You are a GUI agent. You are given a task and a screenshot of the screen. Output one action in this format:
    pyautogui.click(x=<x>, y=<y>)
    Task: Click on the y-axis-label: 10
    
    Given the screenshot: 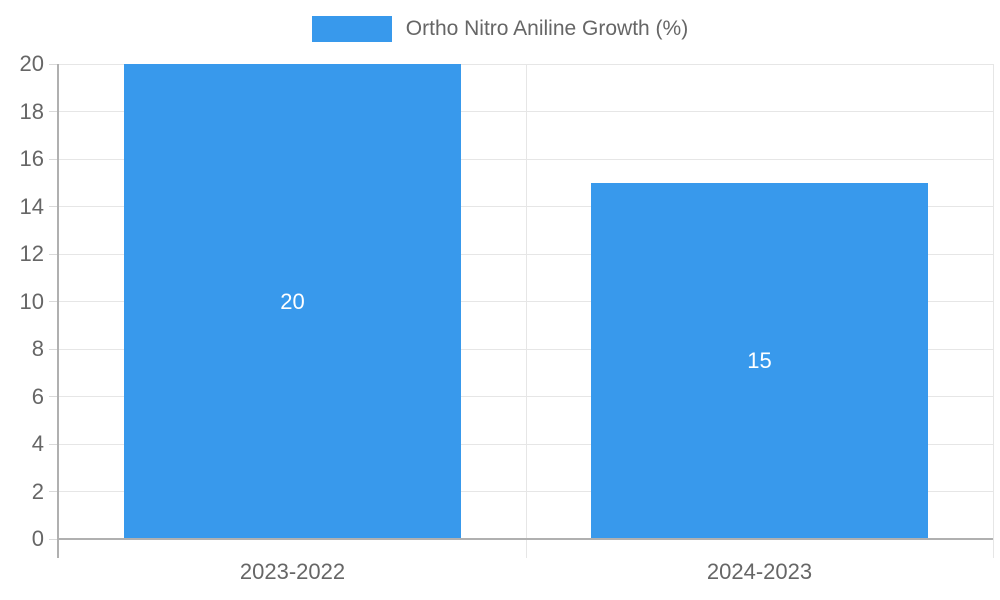 What is the action you would take?
    pyautogui.click(x=31, y=301)
    